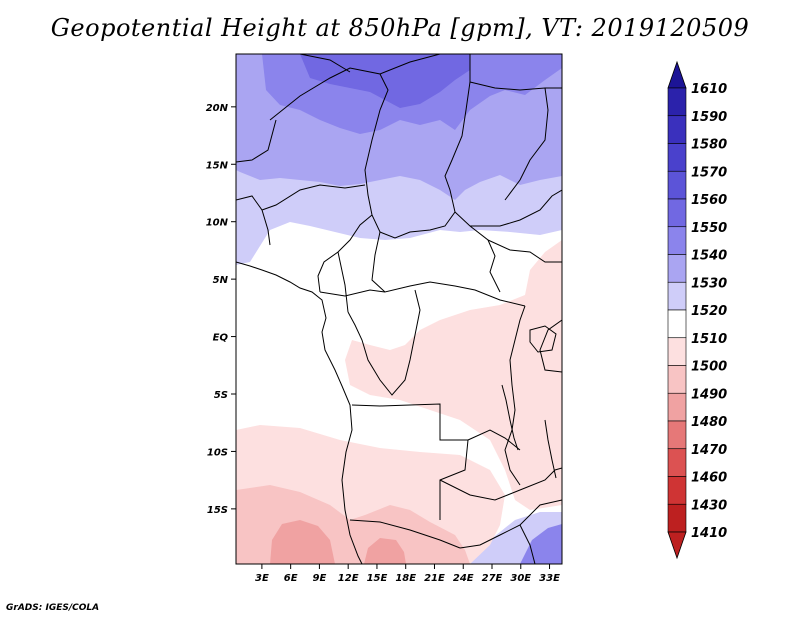 The image size is (800, 618). I want to click on border-car, so click(448, 259).